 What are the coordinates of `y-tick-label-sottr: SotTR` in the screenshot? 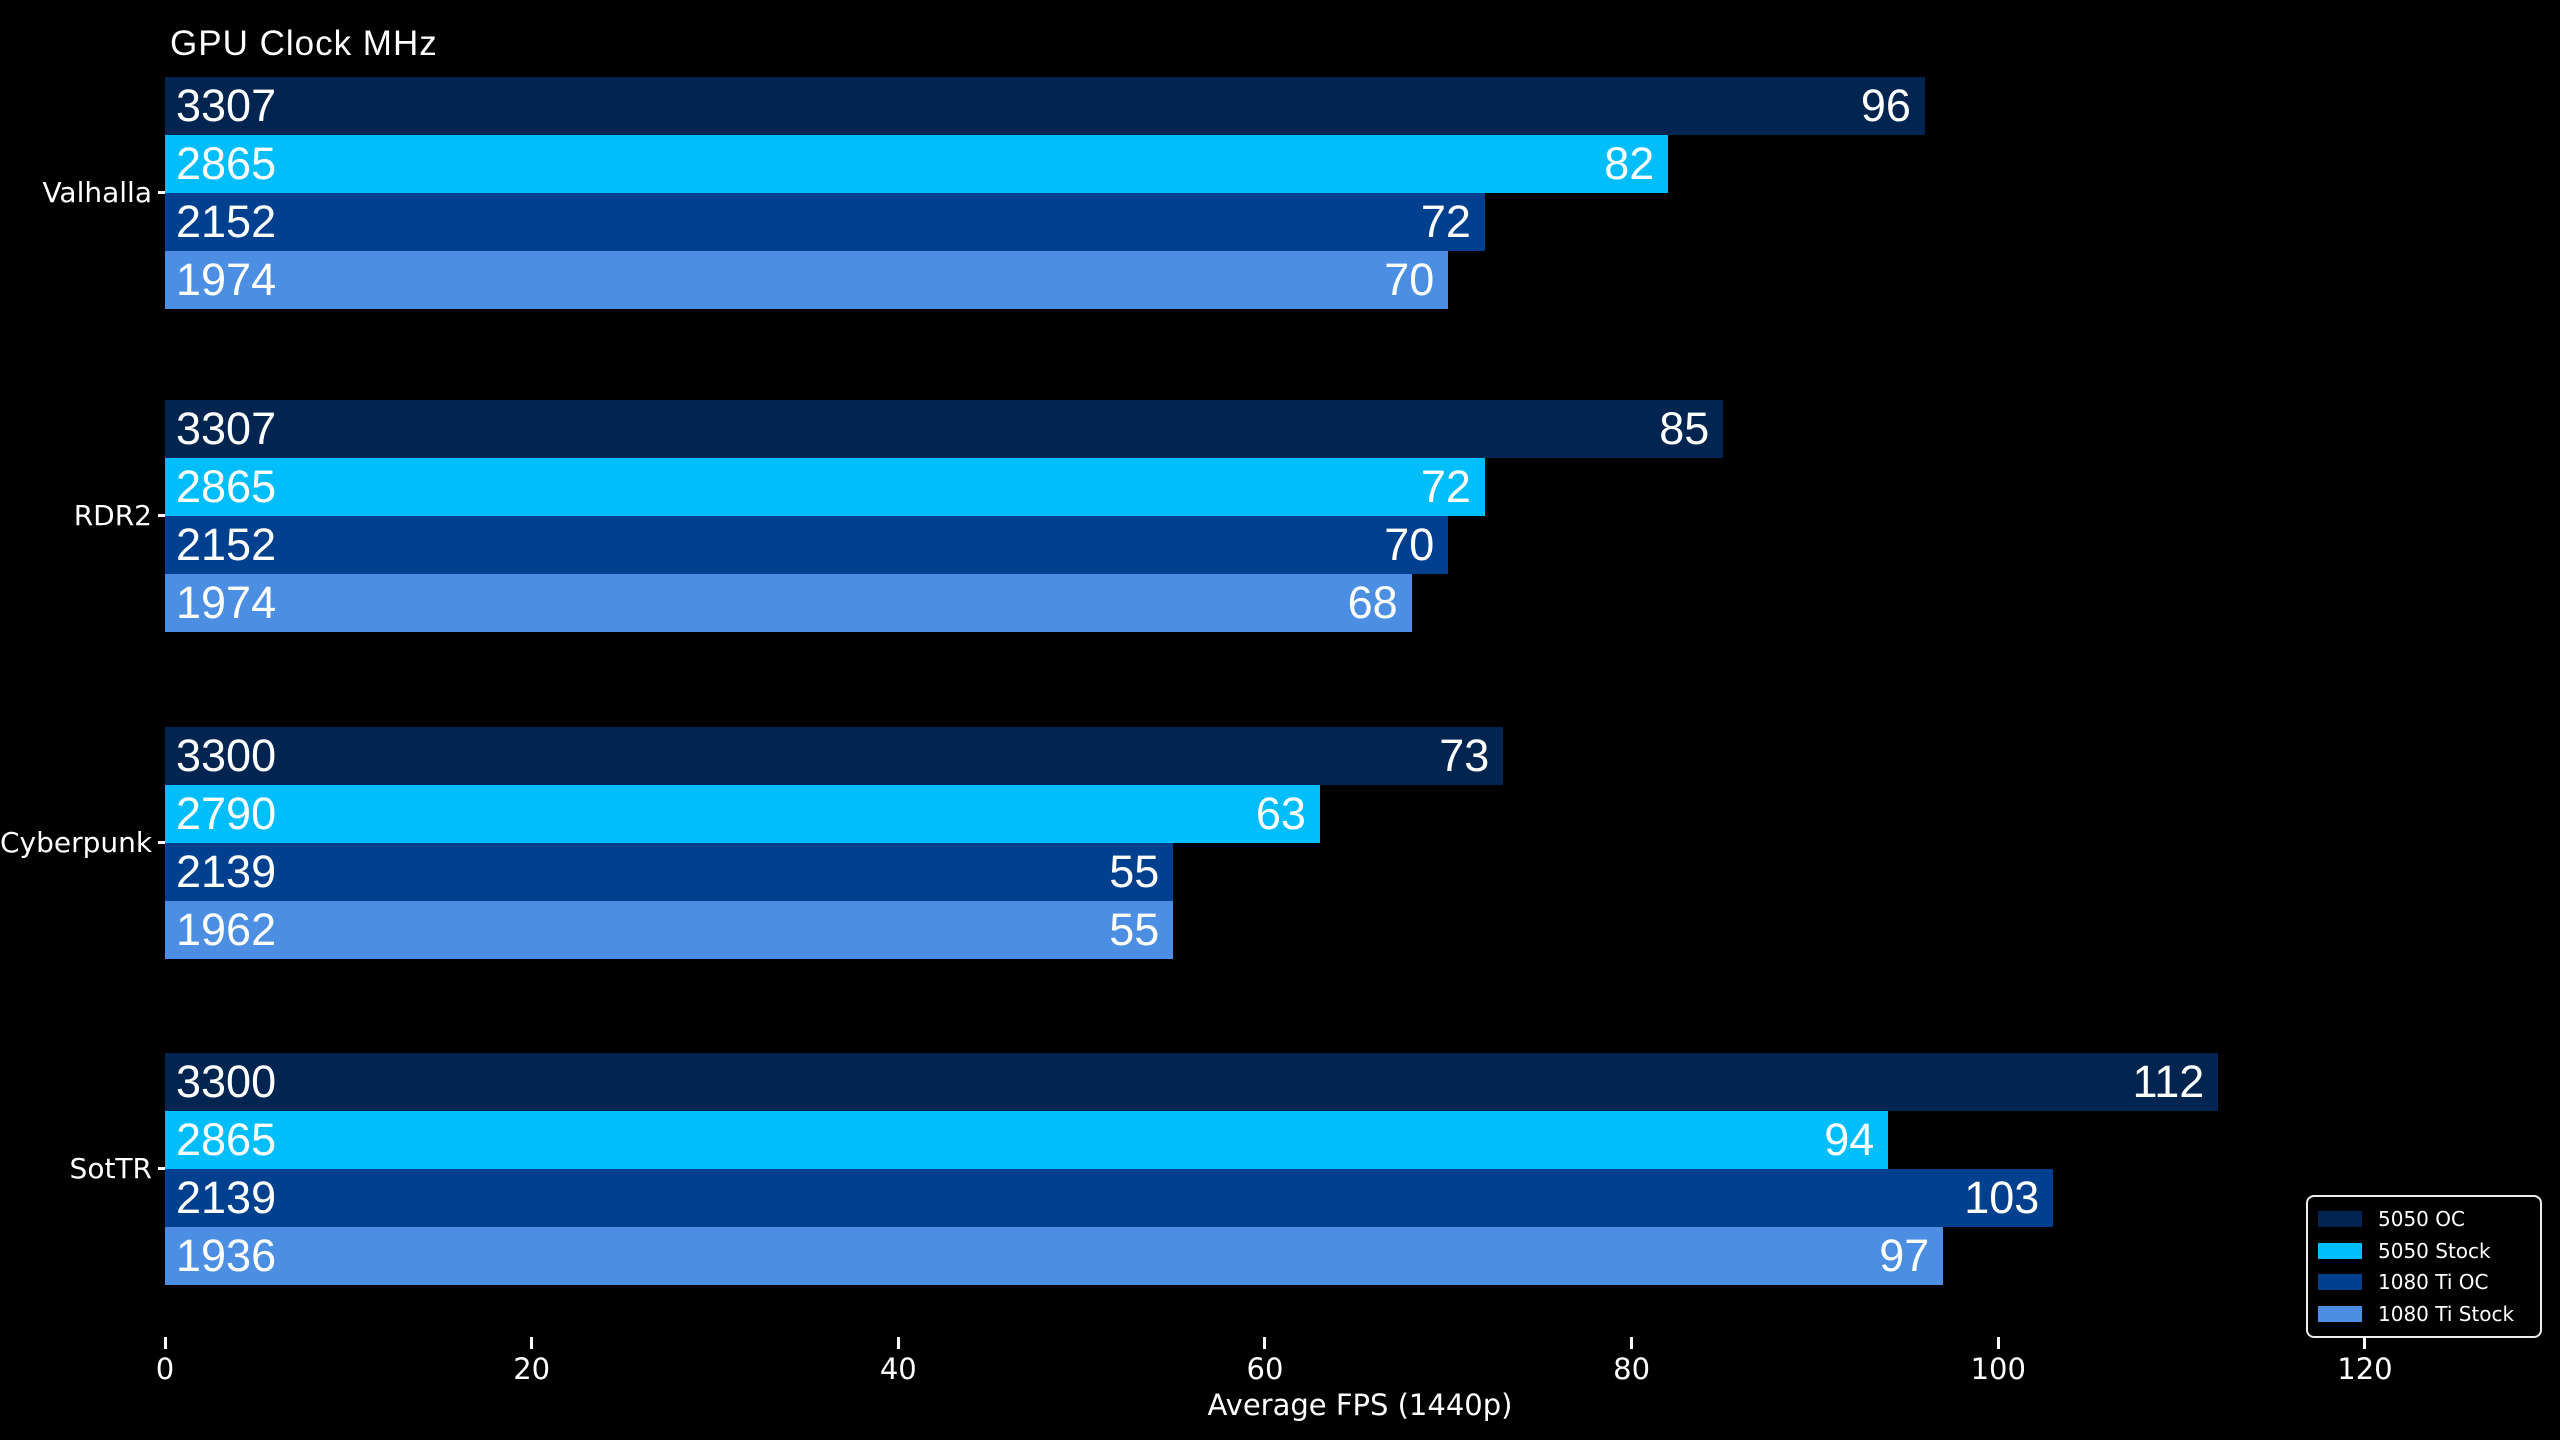 It's located at (110, 1168).